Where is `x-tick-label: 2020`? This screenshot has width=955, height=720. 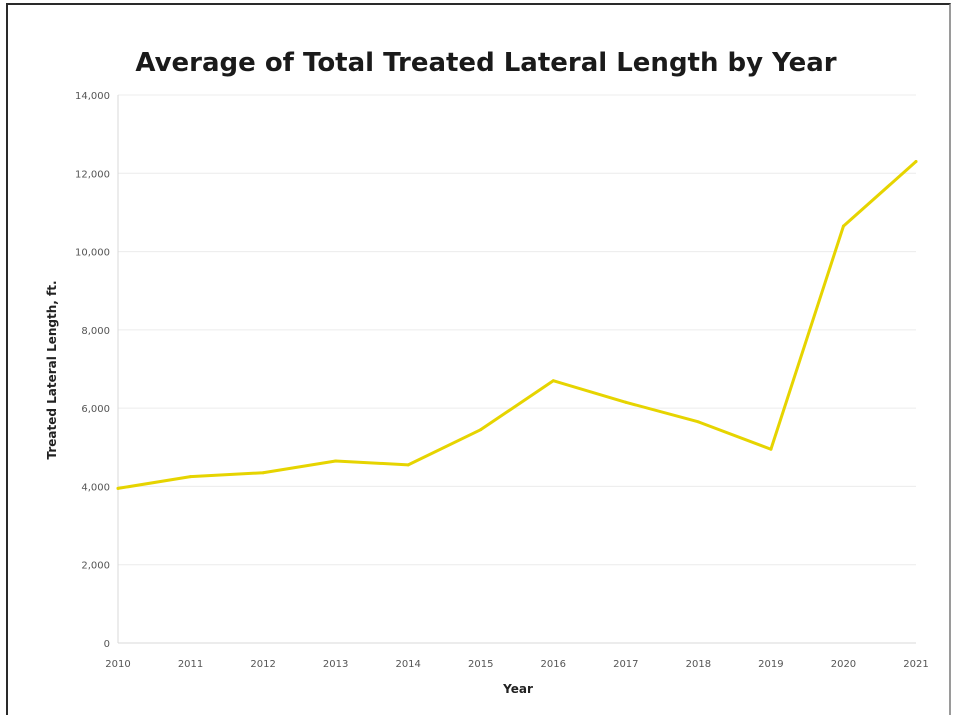 x-tick-label: 2020 is located at coordinates (843, 664).